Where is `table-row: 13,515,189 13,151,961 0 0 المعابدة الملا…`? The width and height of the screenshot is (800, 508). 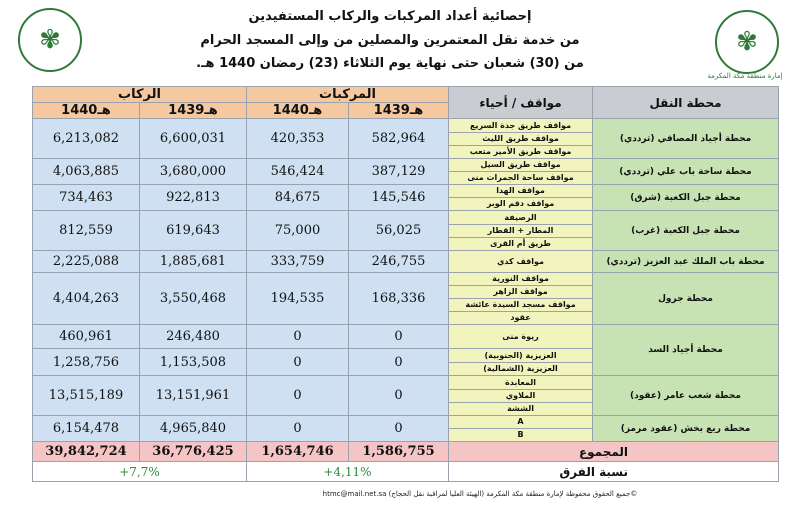 table-row: 13,515,189 13,151,961 0 0 المعابدة الملا… is located at coordinates (406, 395).